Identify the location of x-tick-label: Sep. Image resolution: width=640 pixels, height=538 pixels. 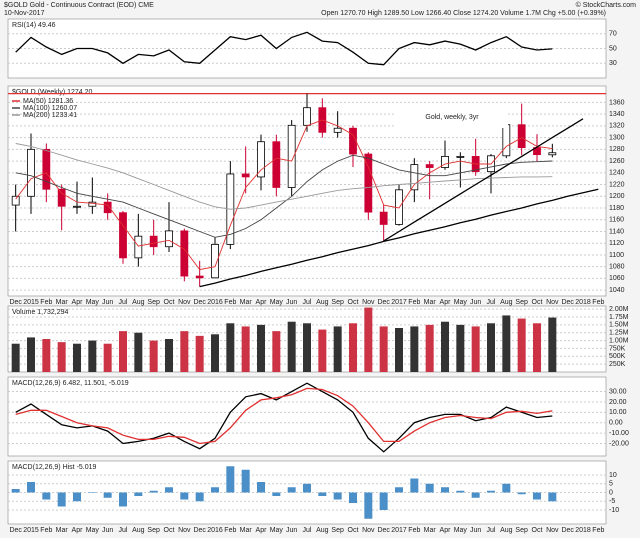
(521, 302).